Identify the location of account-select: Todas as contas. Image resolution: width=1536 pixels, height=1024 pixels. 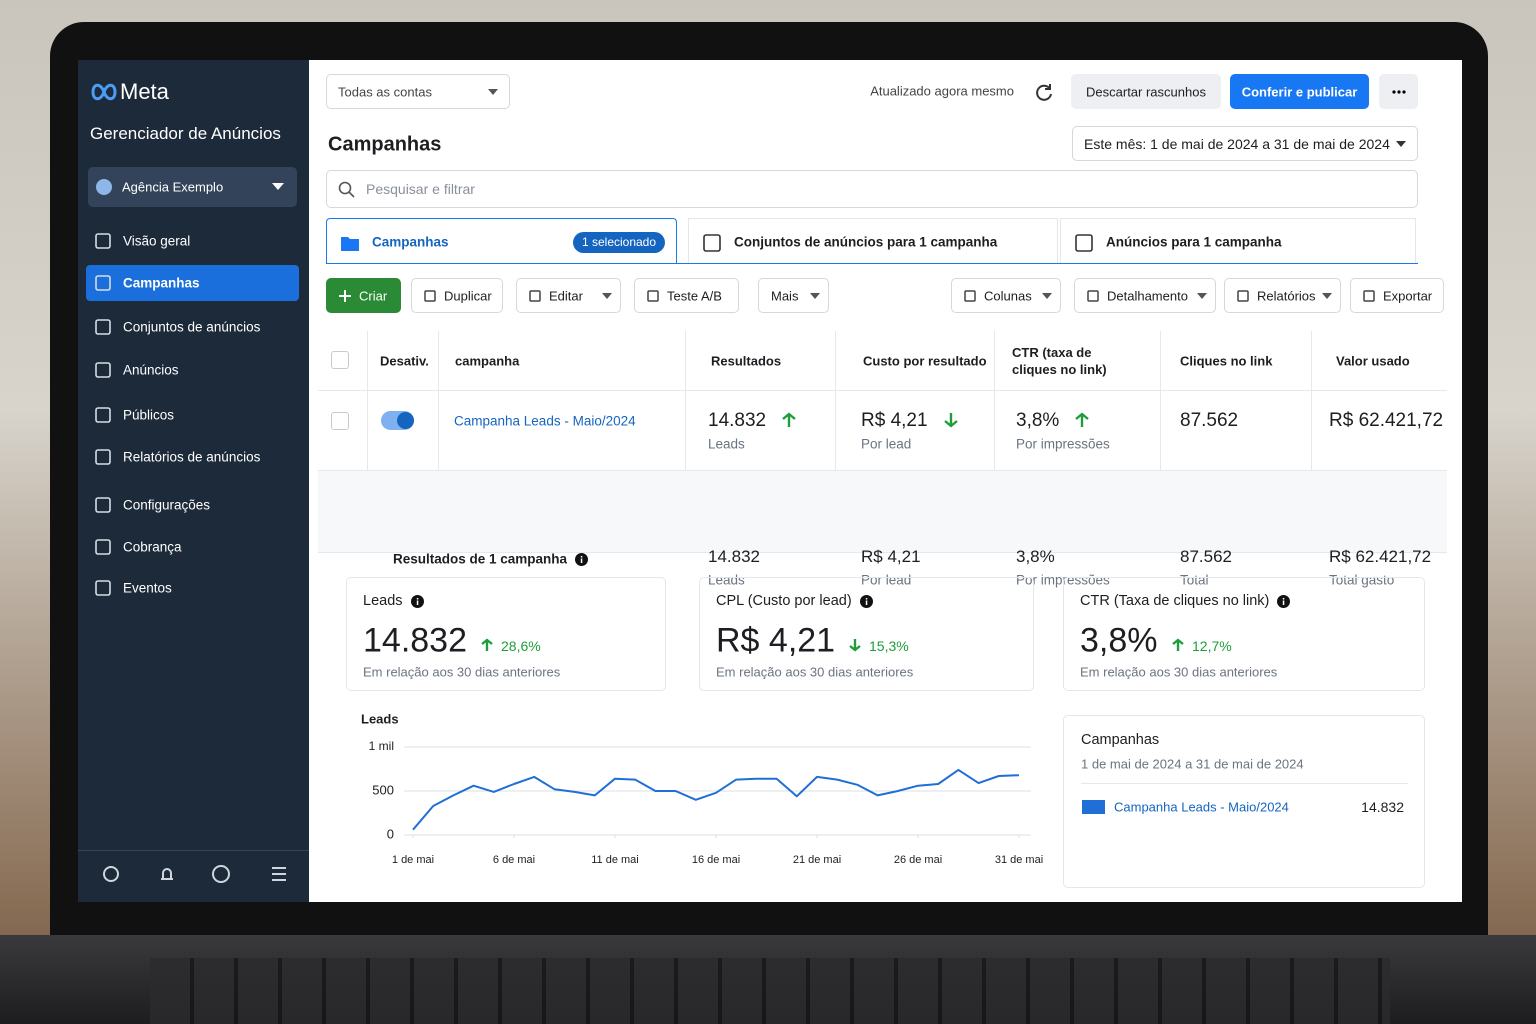
(418, 91).